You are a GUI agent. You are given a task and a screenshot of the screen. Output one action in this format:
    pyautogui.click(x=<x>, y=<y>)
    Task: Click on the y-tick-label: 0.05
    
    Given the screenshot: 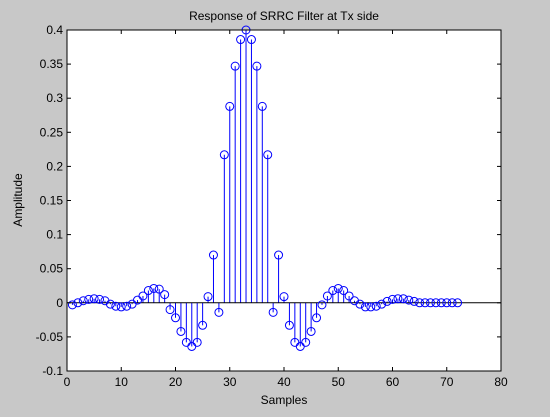 What is the action you would take?
    pyautogui.click(x=52, y=269)
    